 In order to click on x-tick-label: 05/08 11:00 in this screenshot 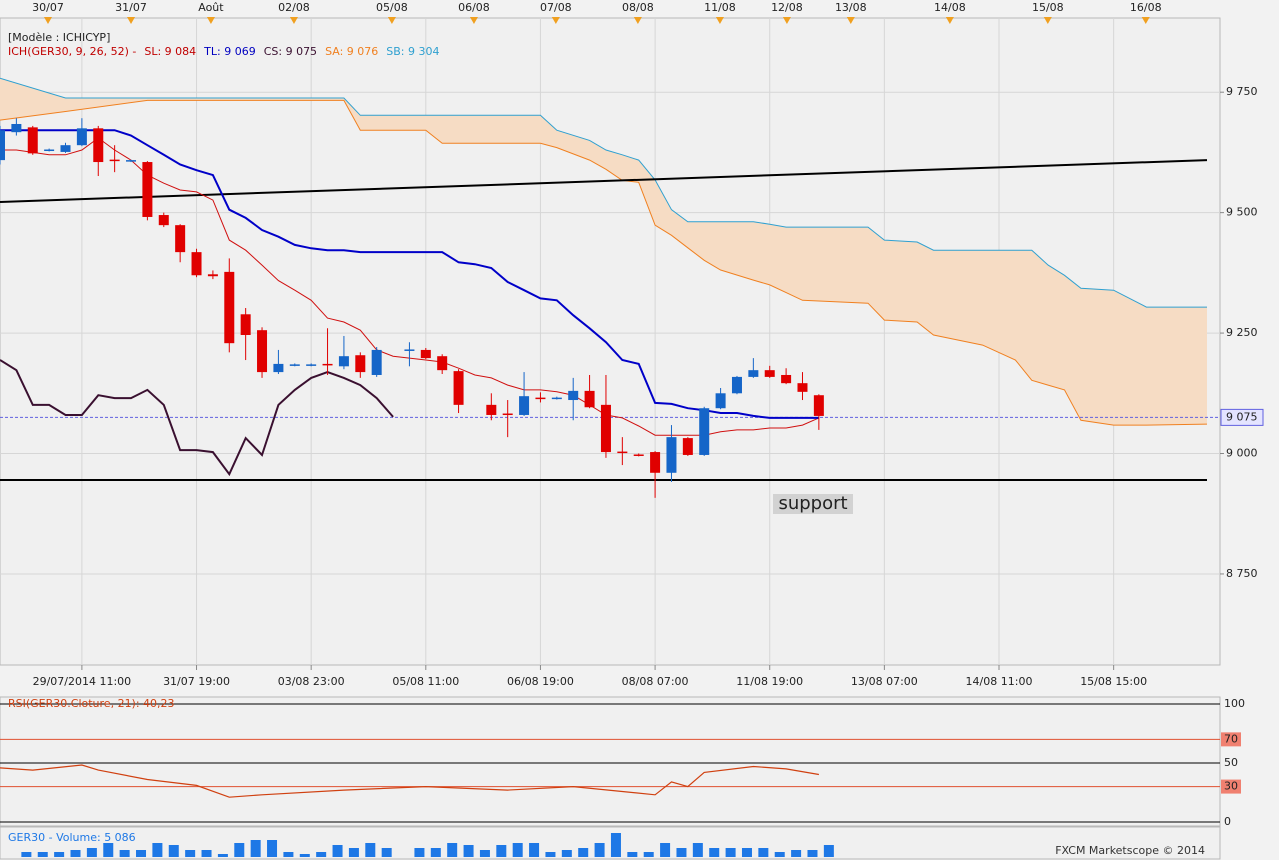, I will do `click(425, 681)`.